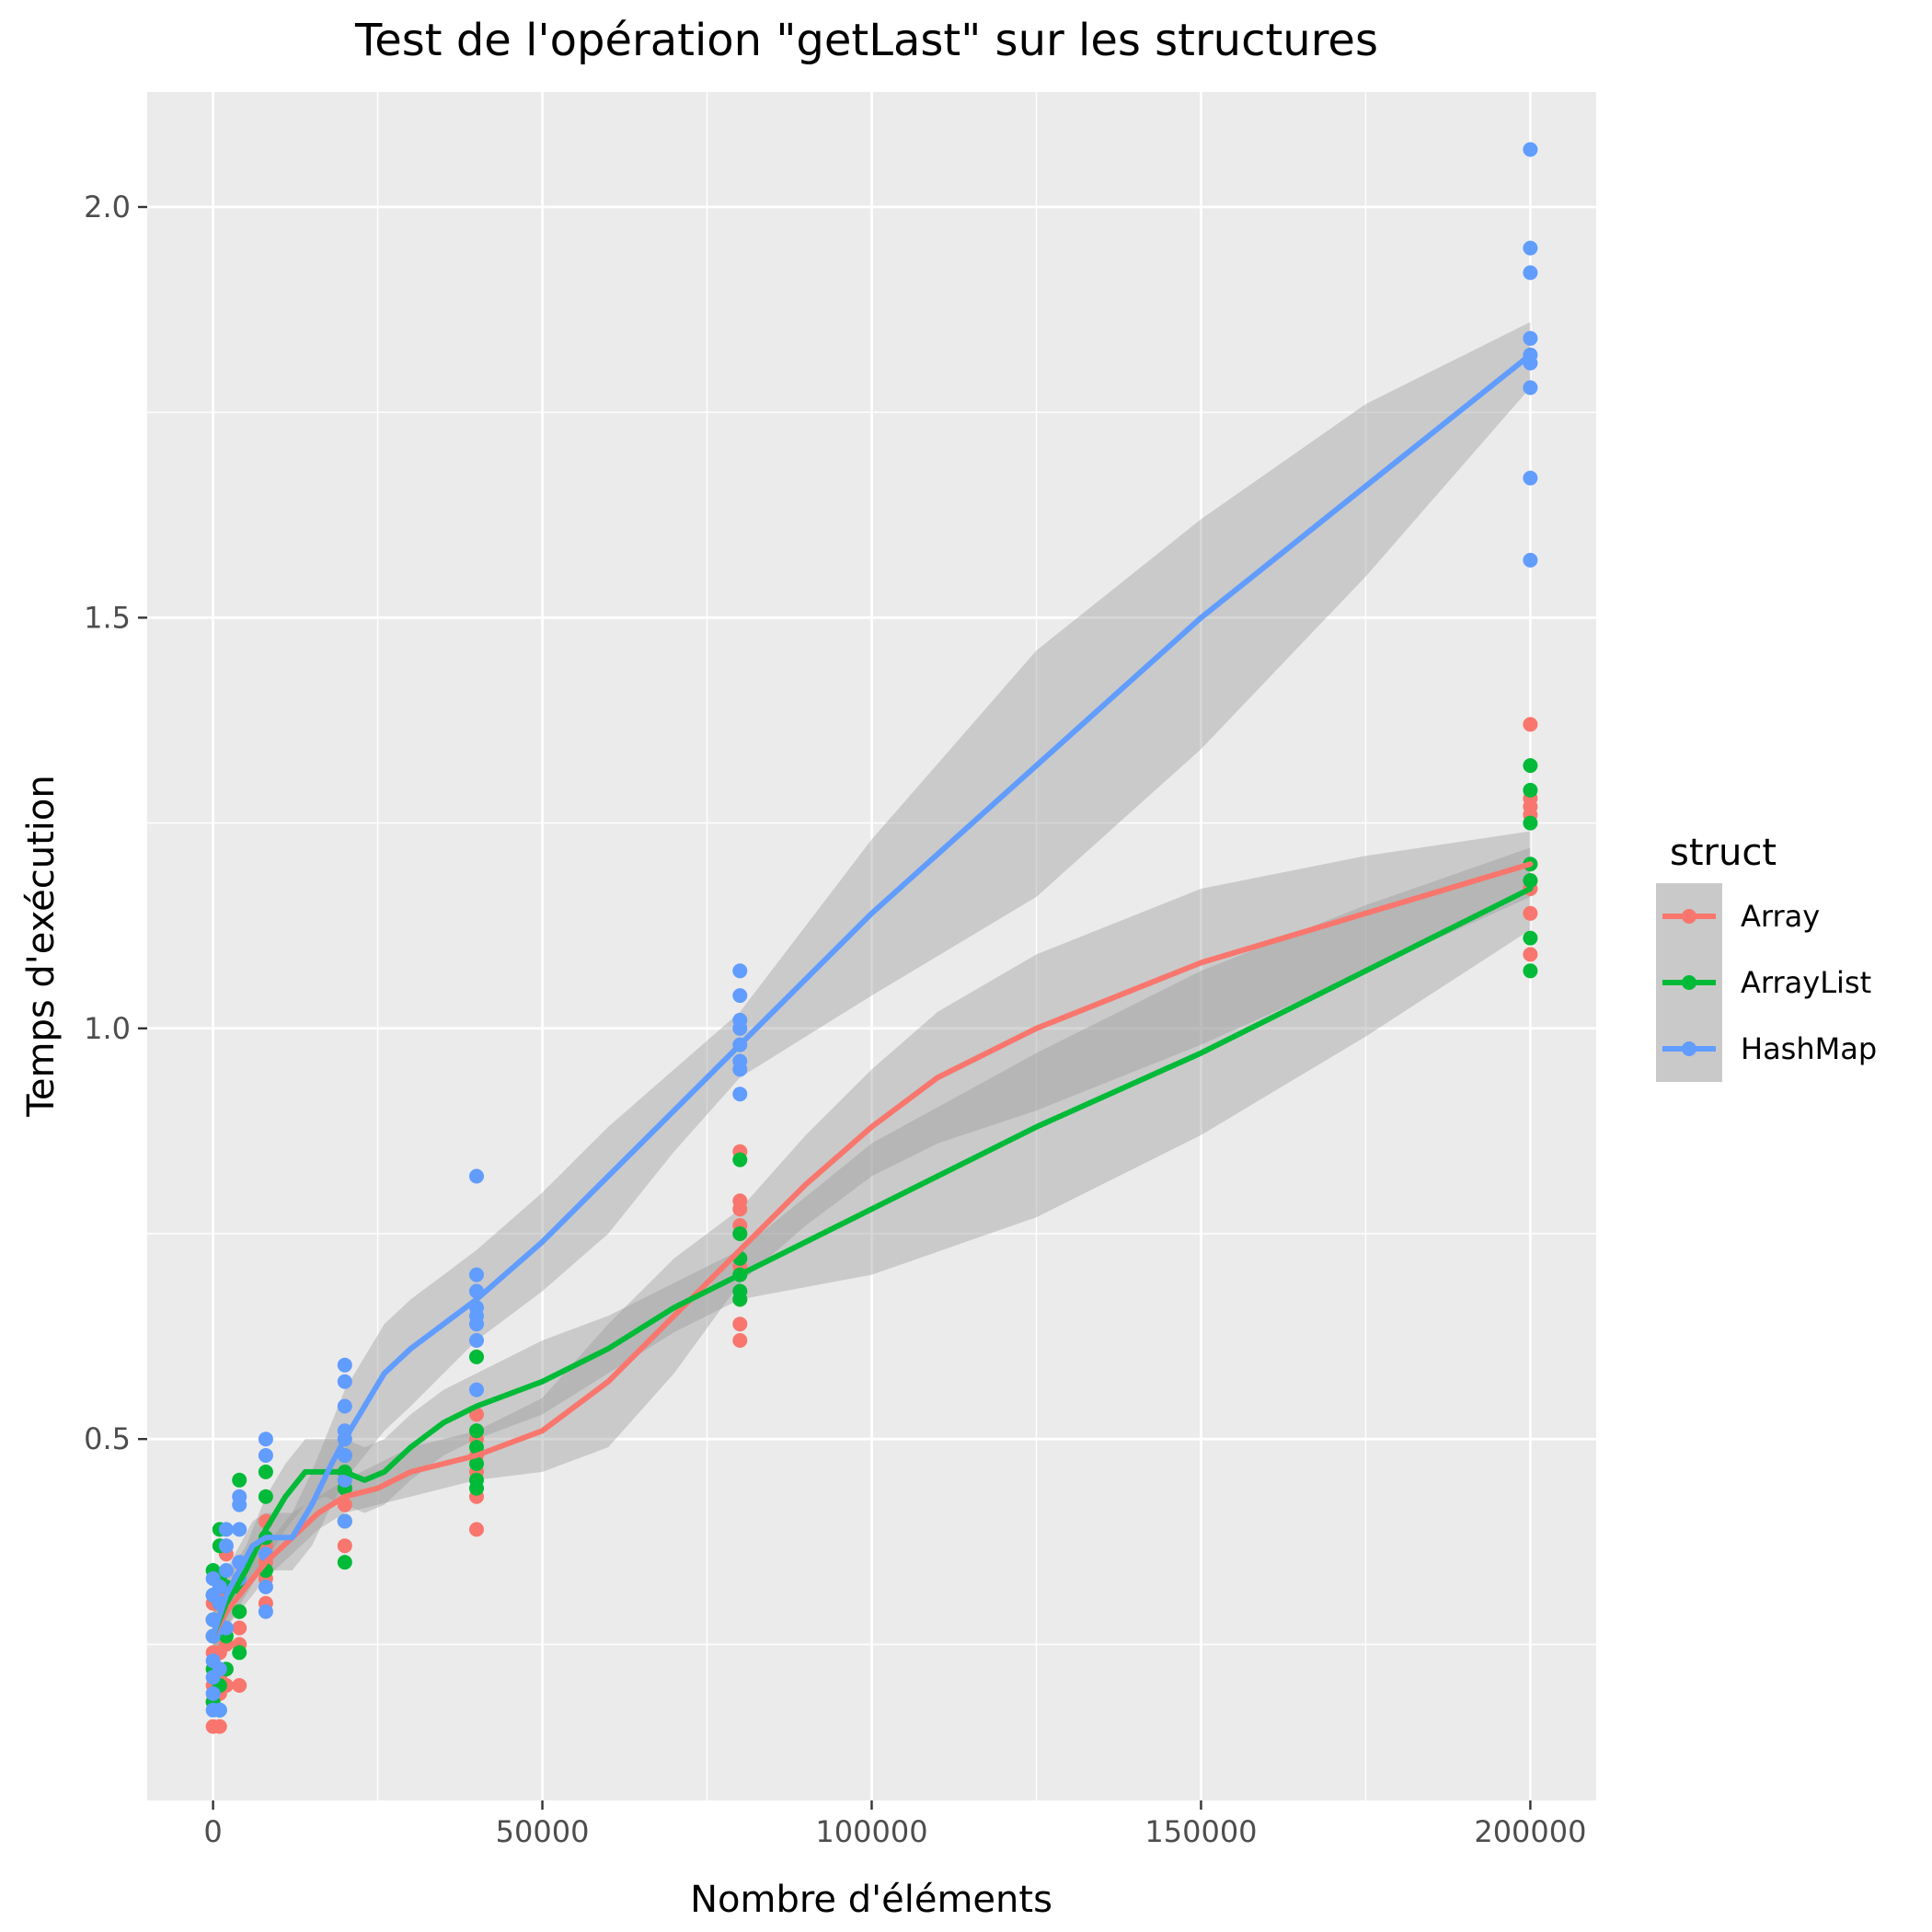 The width and height of the screenshot is (1932, 1932). I want to click on legend-items: Array ArrayList HashMap, so click(1766, 982).